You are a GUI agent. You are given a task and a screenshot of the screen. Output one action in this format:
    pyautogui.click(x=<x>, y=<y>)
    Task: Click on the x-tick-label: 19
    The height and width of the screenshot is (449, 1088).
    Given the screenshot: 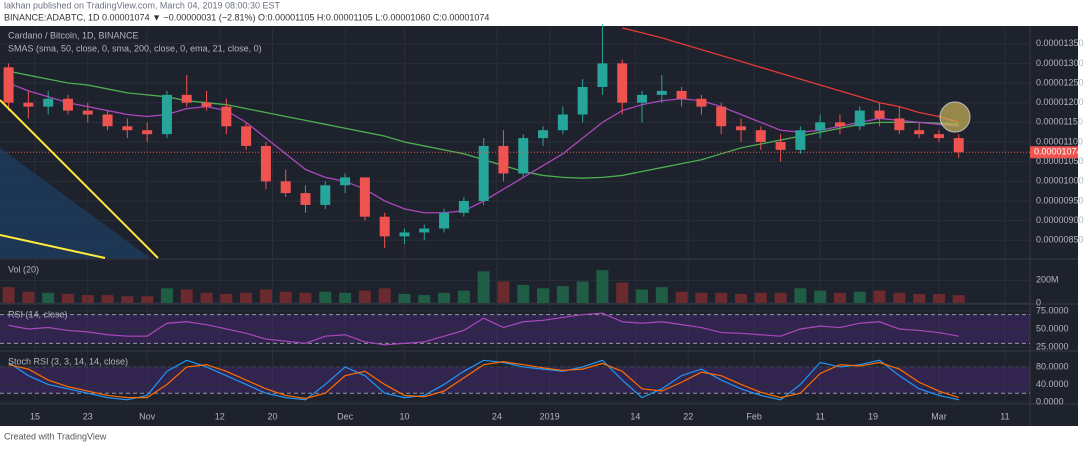 What is the action you would take?
    pyautogui.click(x=873, y=416)
    